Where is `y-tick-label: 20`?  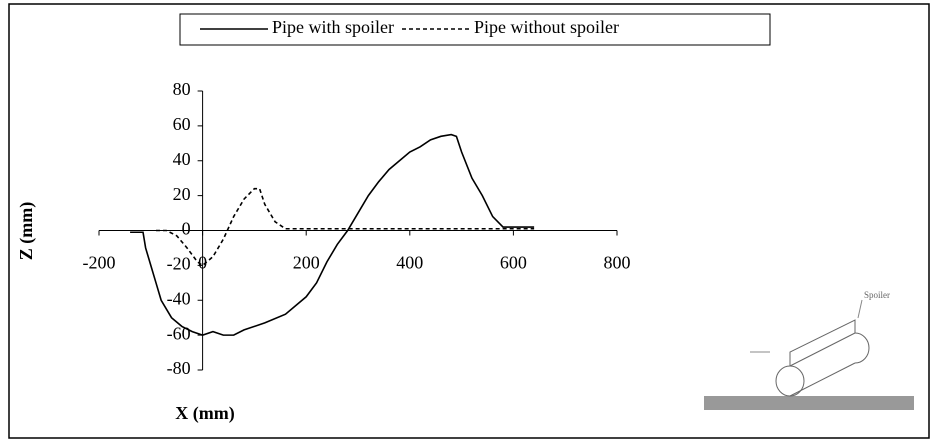 y-tick-label: 20 is located at coordinates (182, 194).